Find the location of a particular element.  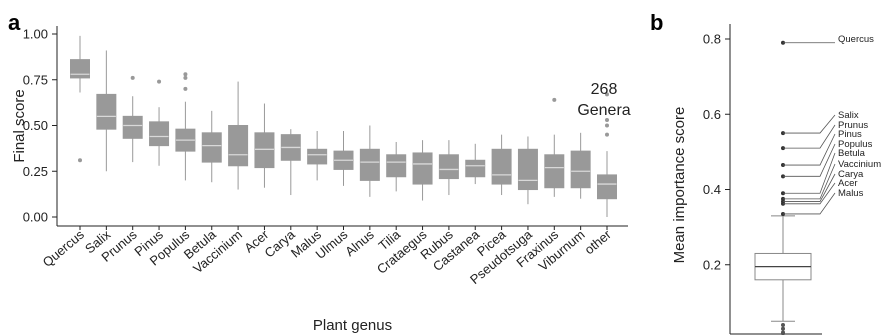

box-pseudotsuga is located at coordinates (527, 170).